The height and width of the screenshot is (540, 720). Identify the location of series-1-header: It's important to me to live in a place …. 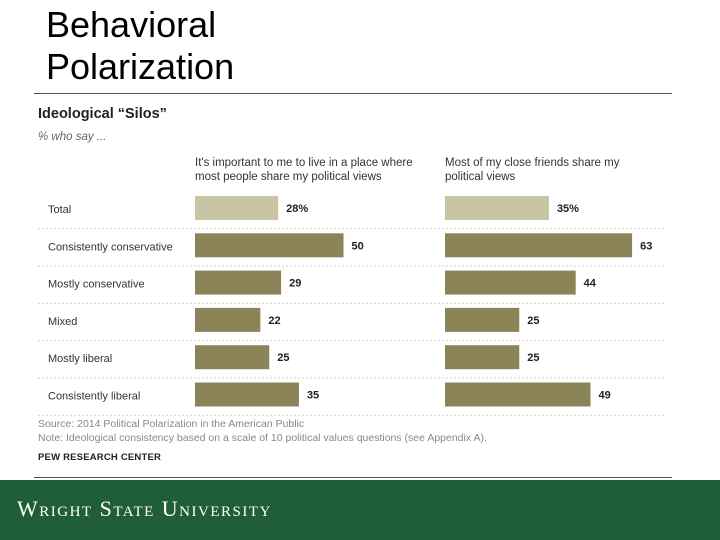
(310, 170).